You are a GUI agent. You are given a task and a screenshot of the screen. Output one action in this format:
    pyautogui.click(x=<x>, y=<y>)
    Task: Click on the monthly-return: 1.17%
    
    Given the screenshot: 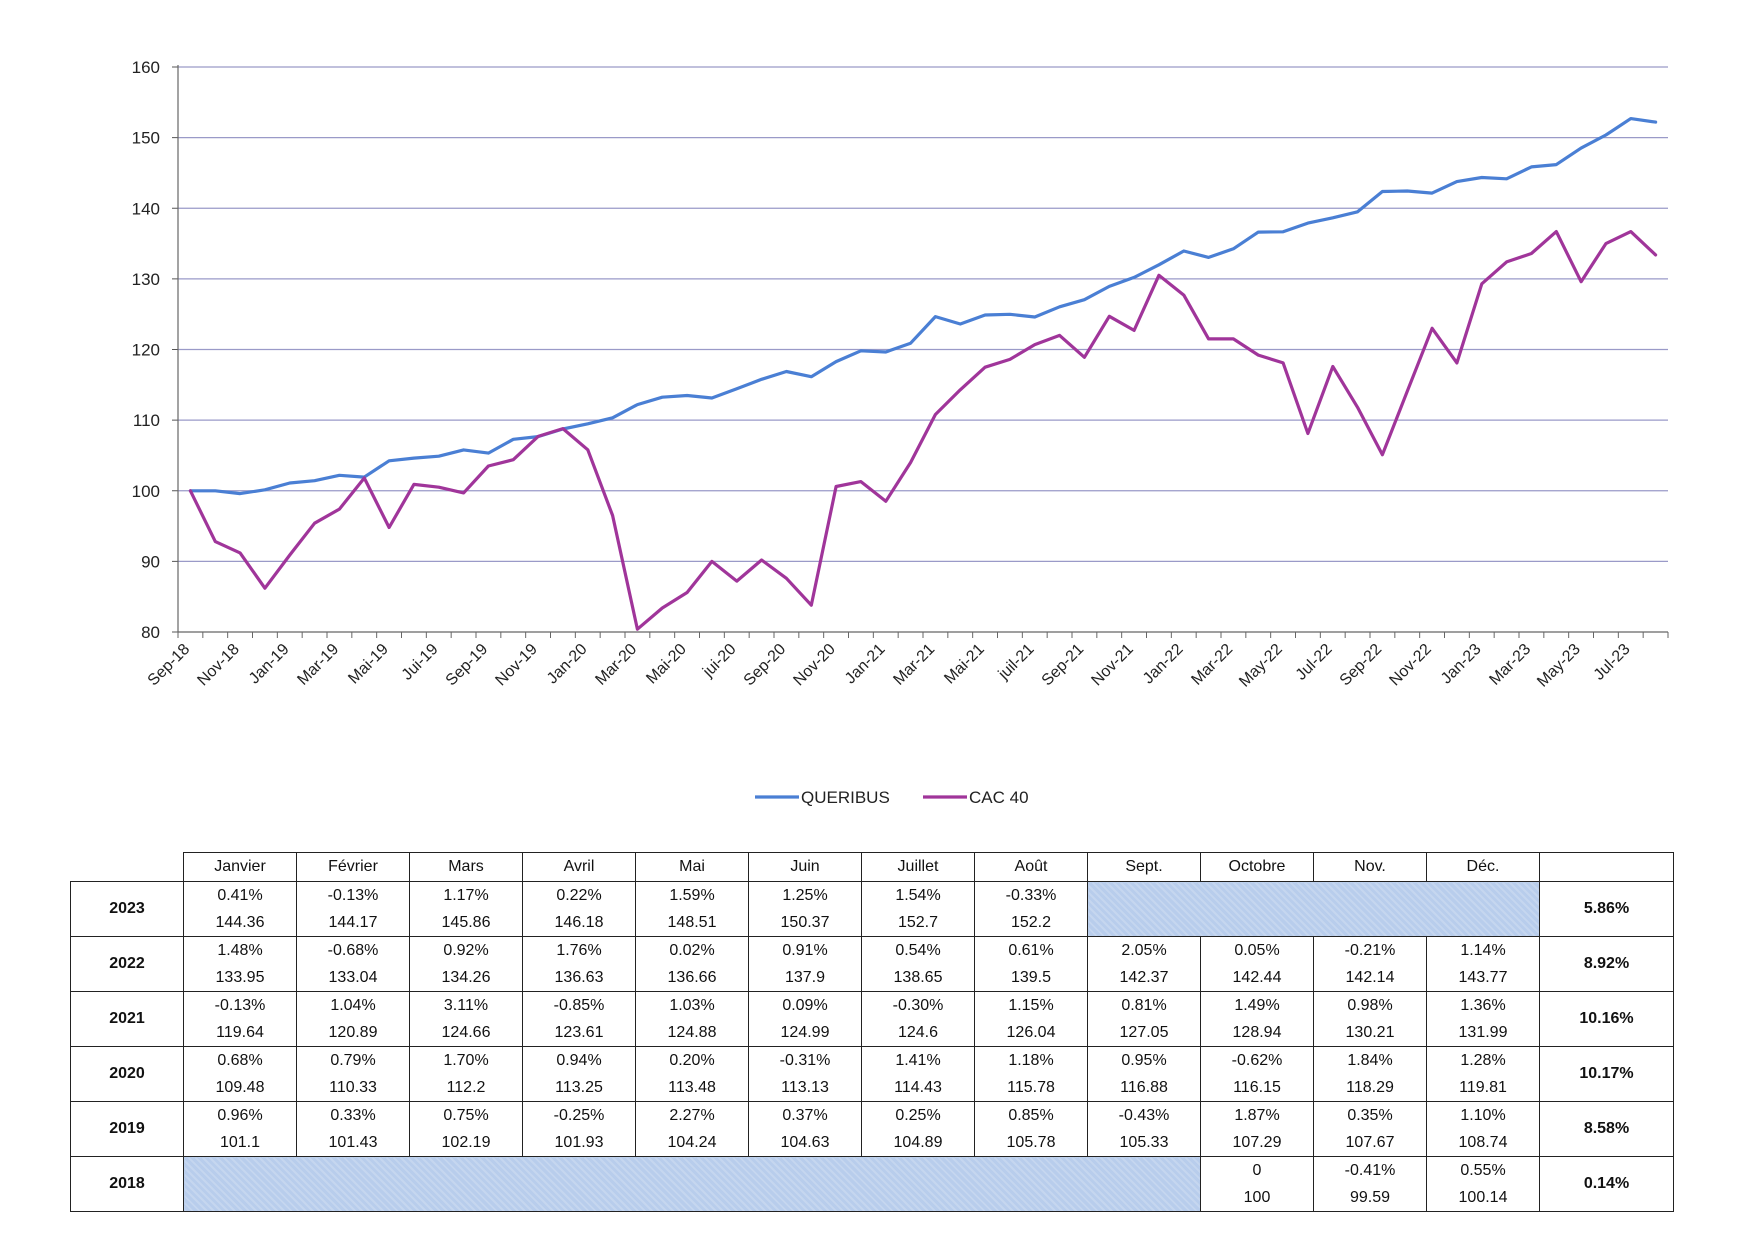 What is the action you would take?
    pyautogui.click(x=466, y=895)
    